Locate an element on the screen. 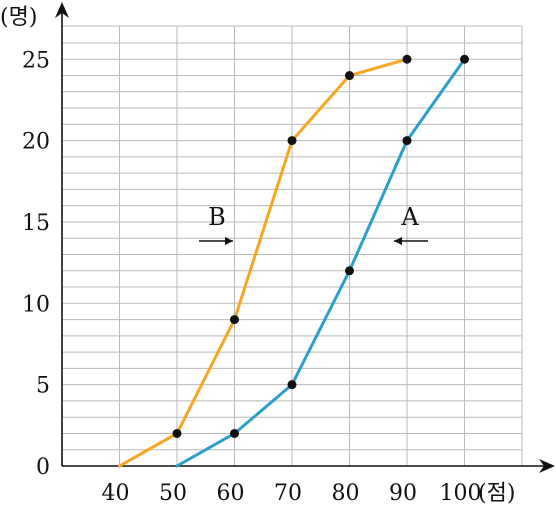 The width and height of the screenshot is (556, 509). x-tick-label: 70 is located at coordinates (288, 493).